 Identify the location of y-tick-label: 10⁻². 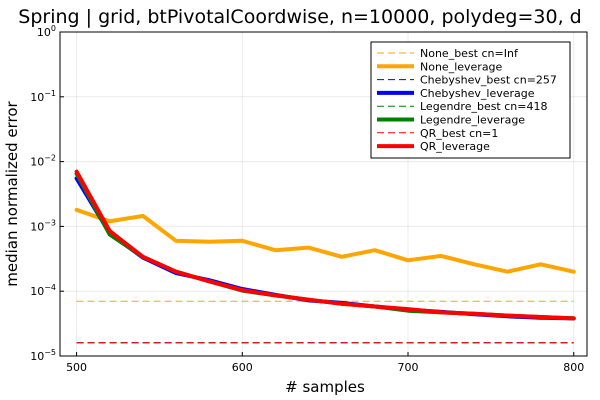
(43, 161).